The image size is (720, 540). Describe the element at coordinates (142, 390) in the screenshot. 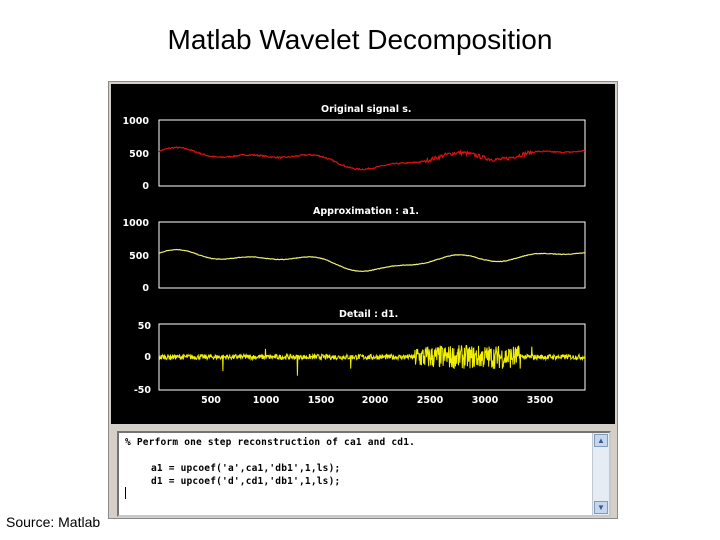

I see `ytick-label: -50` at that location.